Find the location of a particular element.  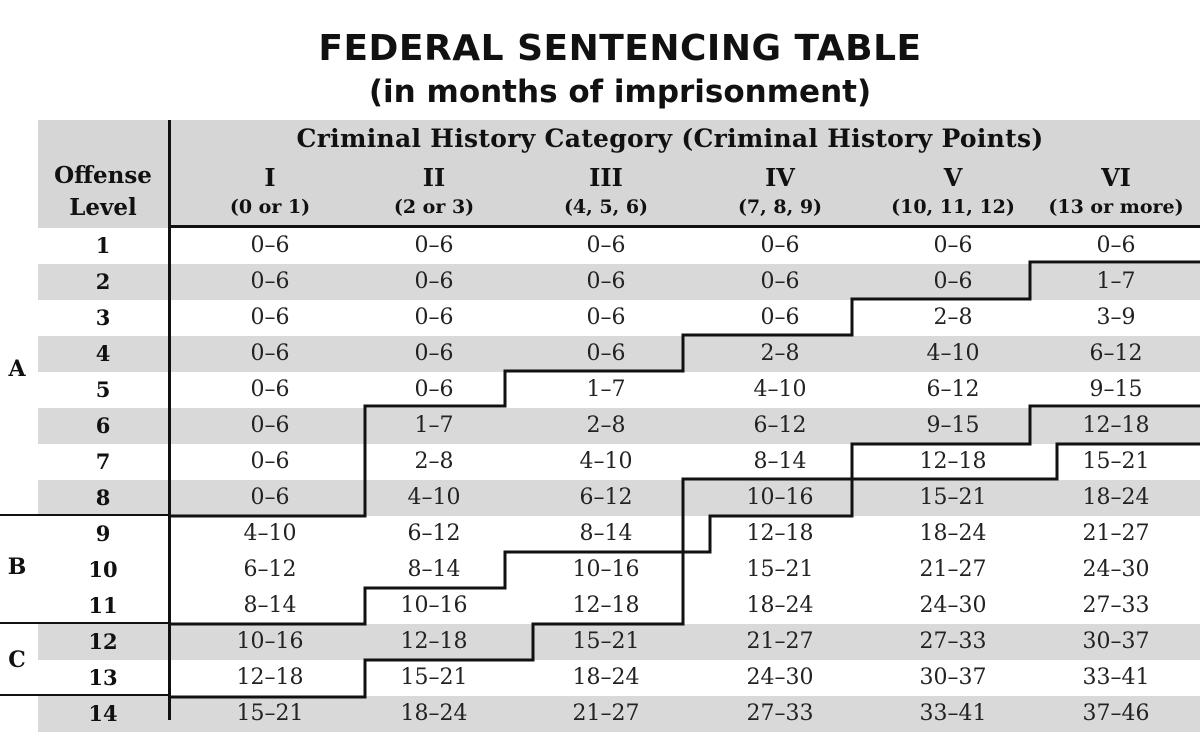

column-points-label: (4, 5, 6) is located at coordinates (606, 207).